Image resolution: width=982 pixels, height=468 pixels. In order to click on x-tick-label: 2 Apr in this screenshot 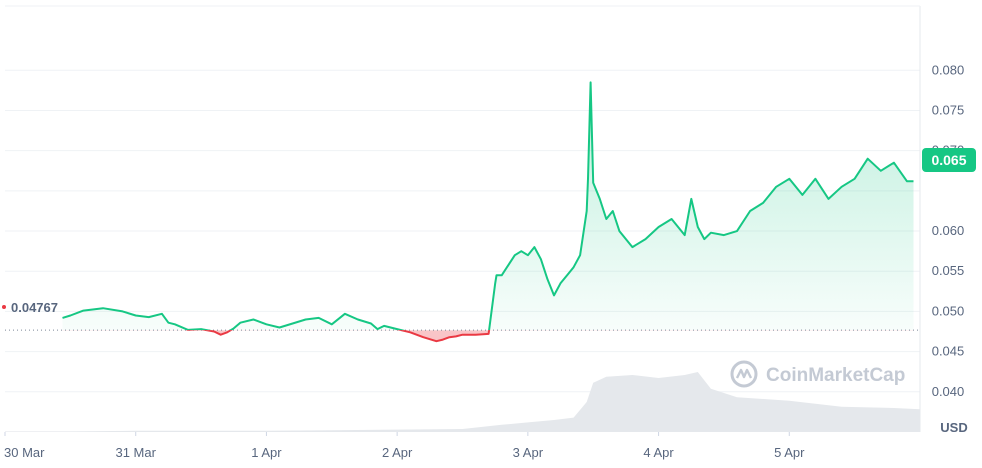, I will do `click(397, 452)`.